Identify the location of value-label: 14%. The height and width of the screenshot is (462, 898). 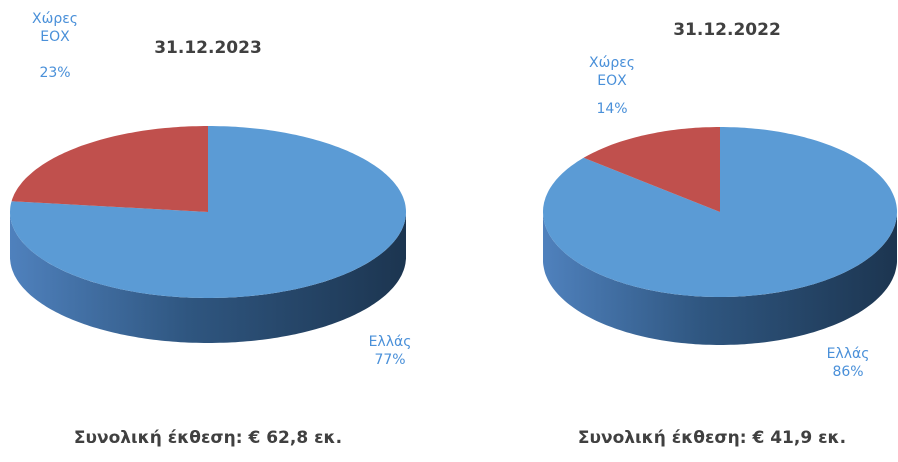
(612, 109).